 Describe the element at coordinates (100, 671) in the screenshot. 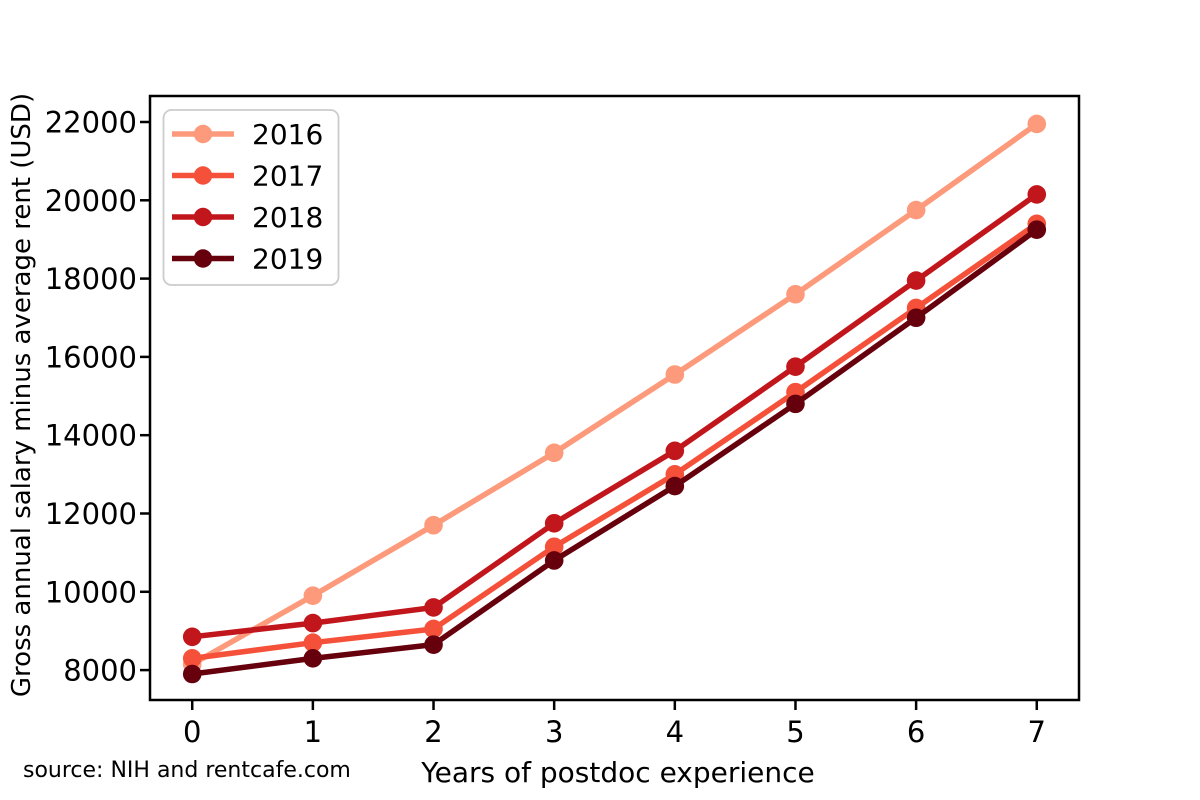

I see `y-tick-label: 8000` at that location.